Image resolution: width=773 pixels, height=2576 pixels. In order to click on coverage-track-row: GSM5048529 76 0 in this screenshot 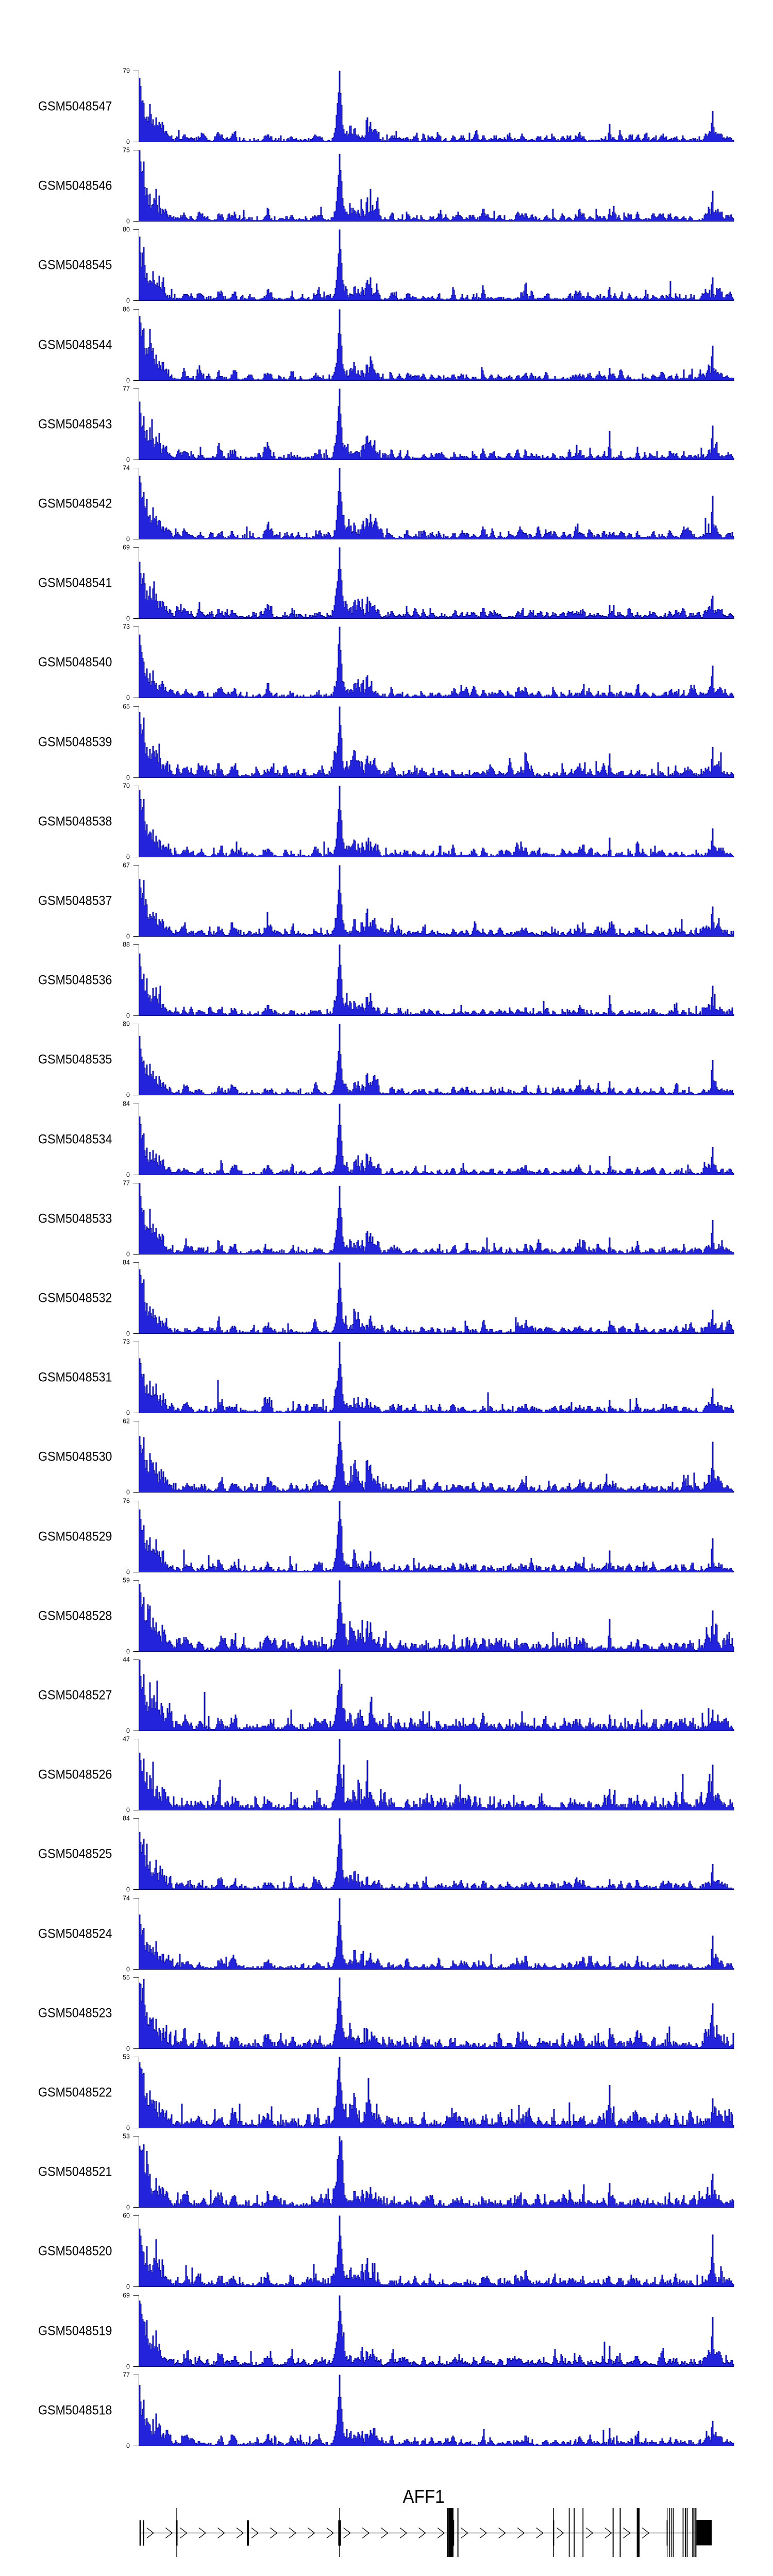, I will do `click(386, 1537)`.